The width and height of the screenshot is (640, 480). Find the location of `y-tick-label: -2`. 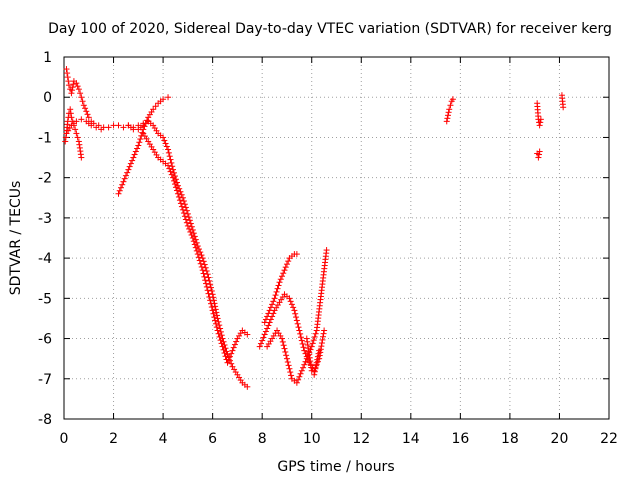

y-tick-label: -2 is located at coordinates (45, 179).